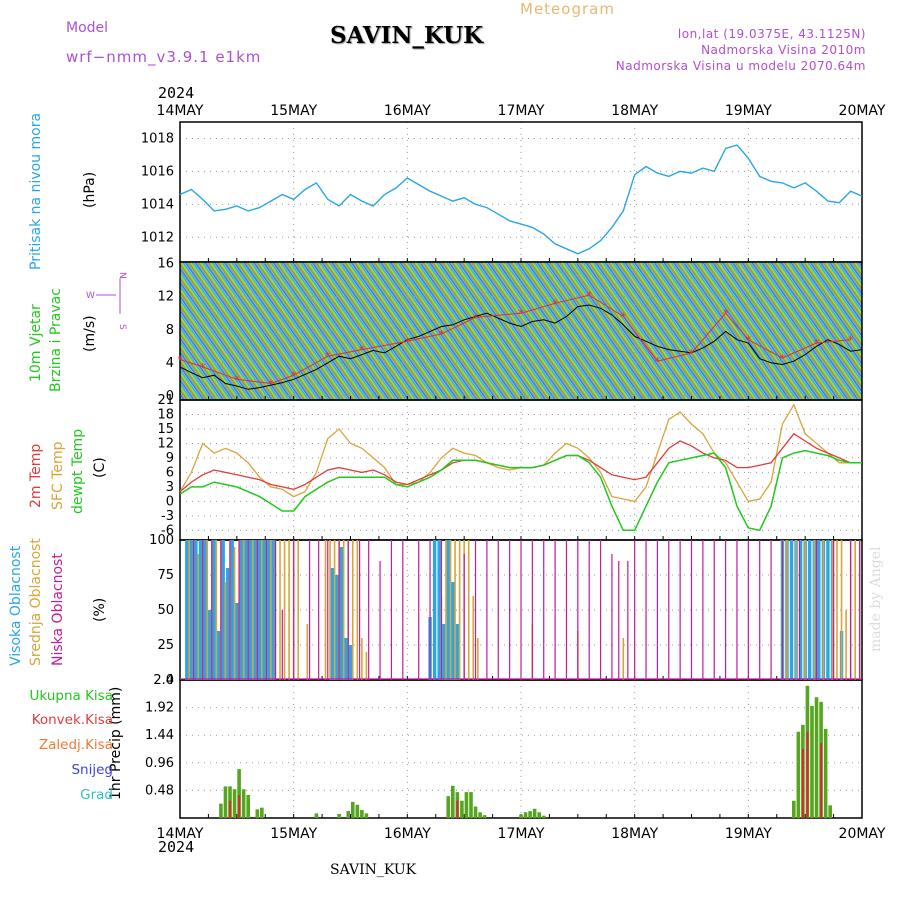 The image size is (900, 900). I want to click on date-label-bottom: 16MAY, so click(407, 834).